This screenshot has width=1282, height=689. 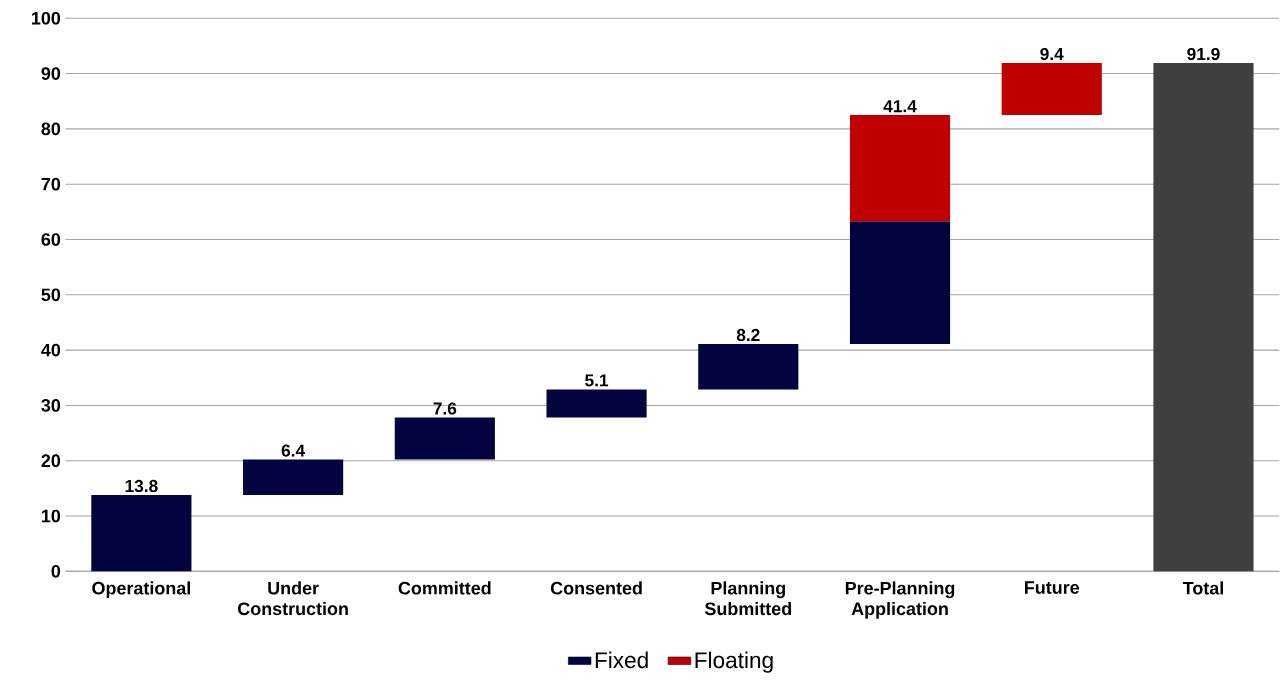 I want to click on total-label: 9.4, so click(x=1052, y=54).